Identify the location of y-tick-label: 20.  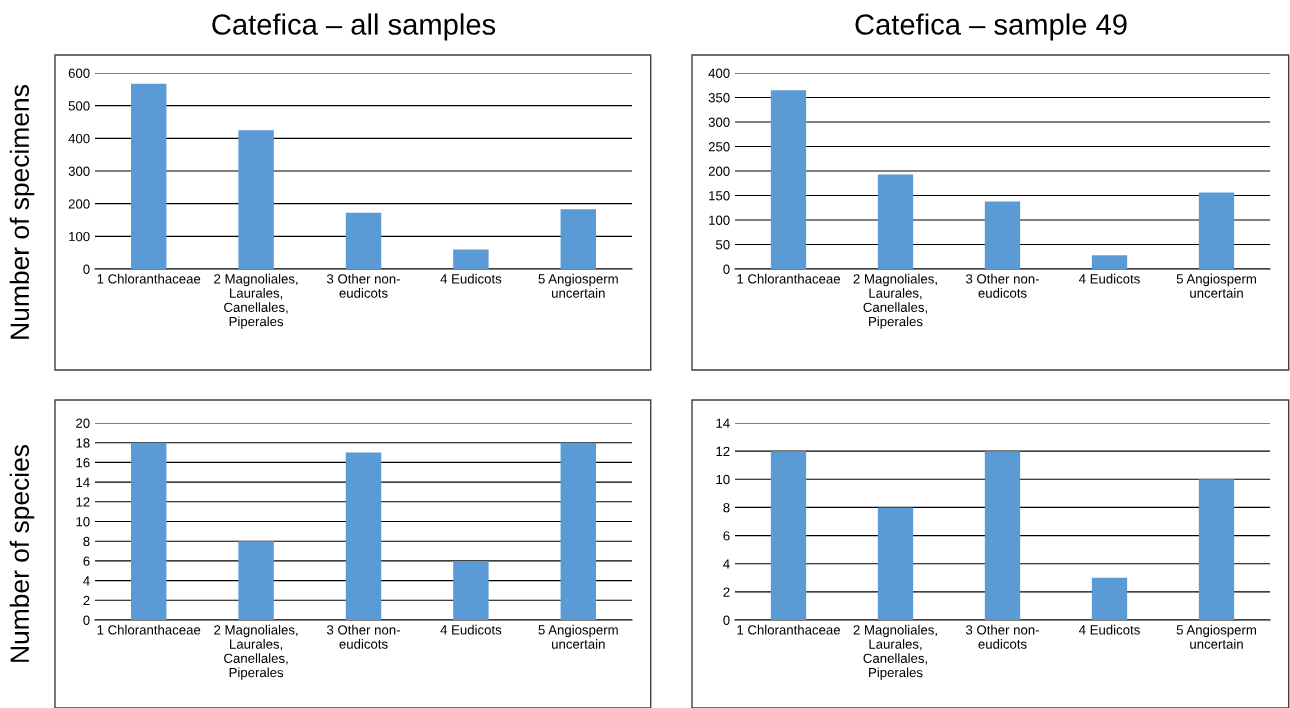
(83, 423).